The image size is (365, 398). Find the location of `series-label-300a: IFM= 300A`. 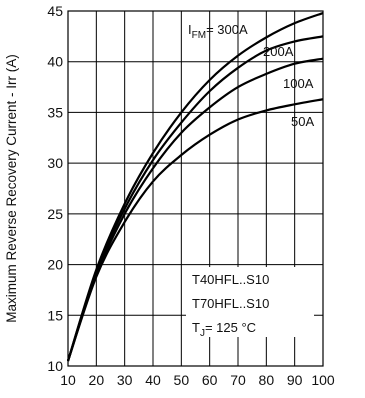

series-label-300a: IFM= 300A is located at coordinates (218, 31).